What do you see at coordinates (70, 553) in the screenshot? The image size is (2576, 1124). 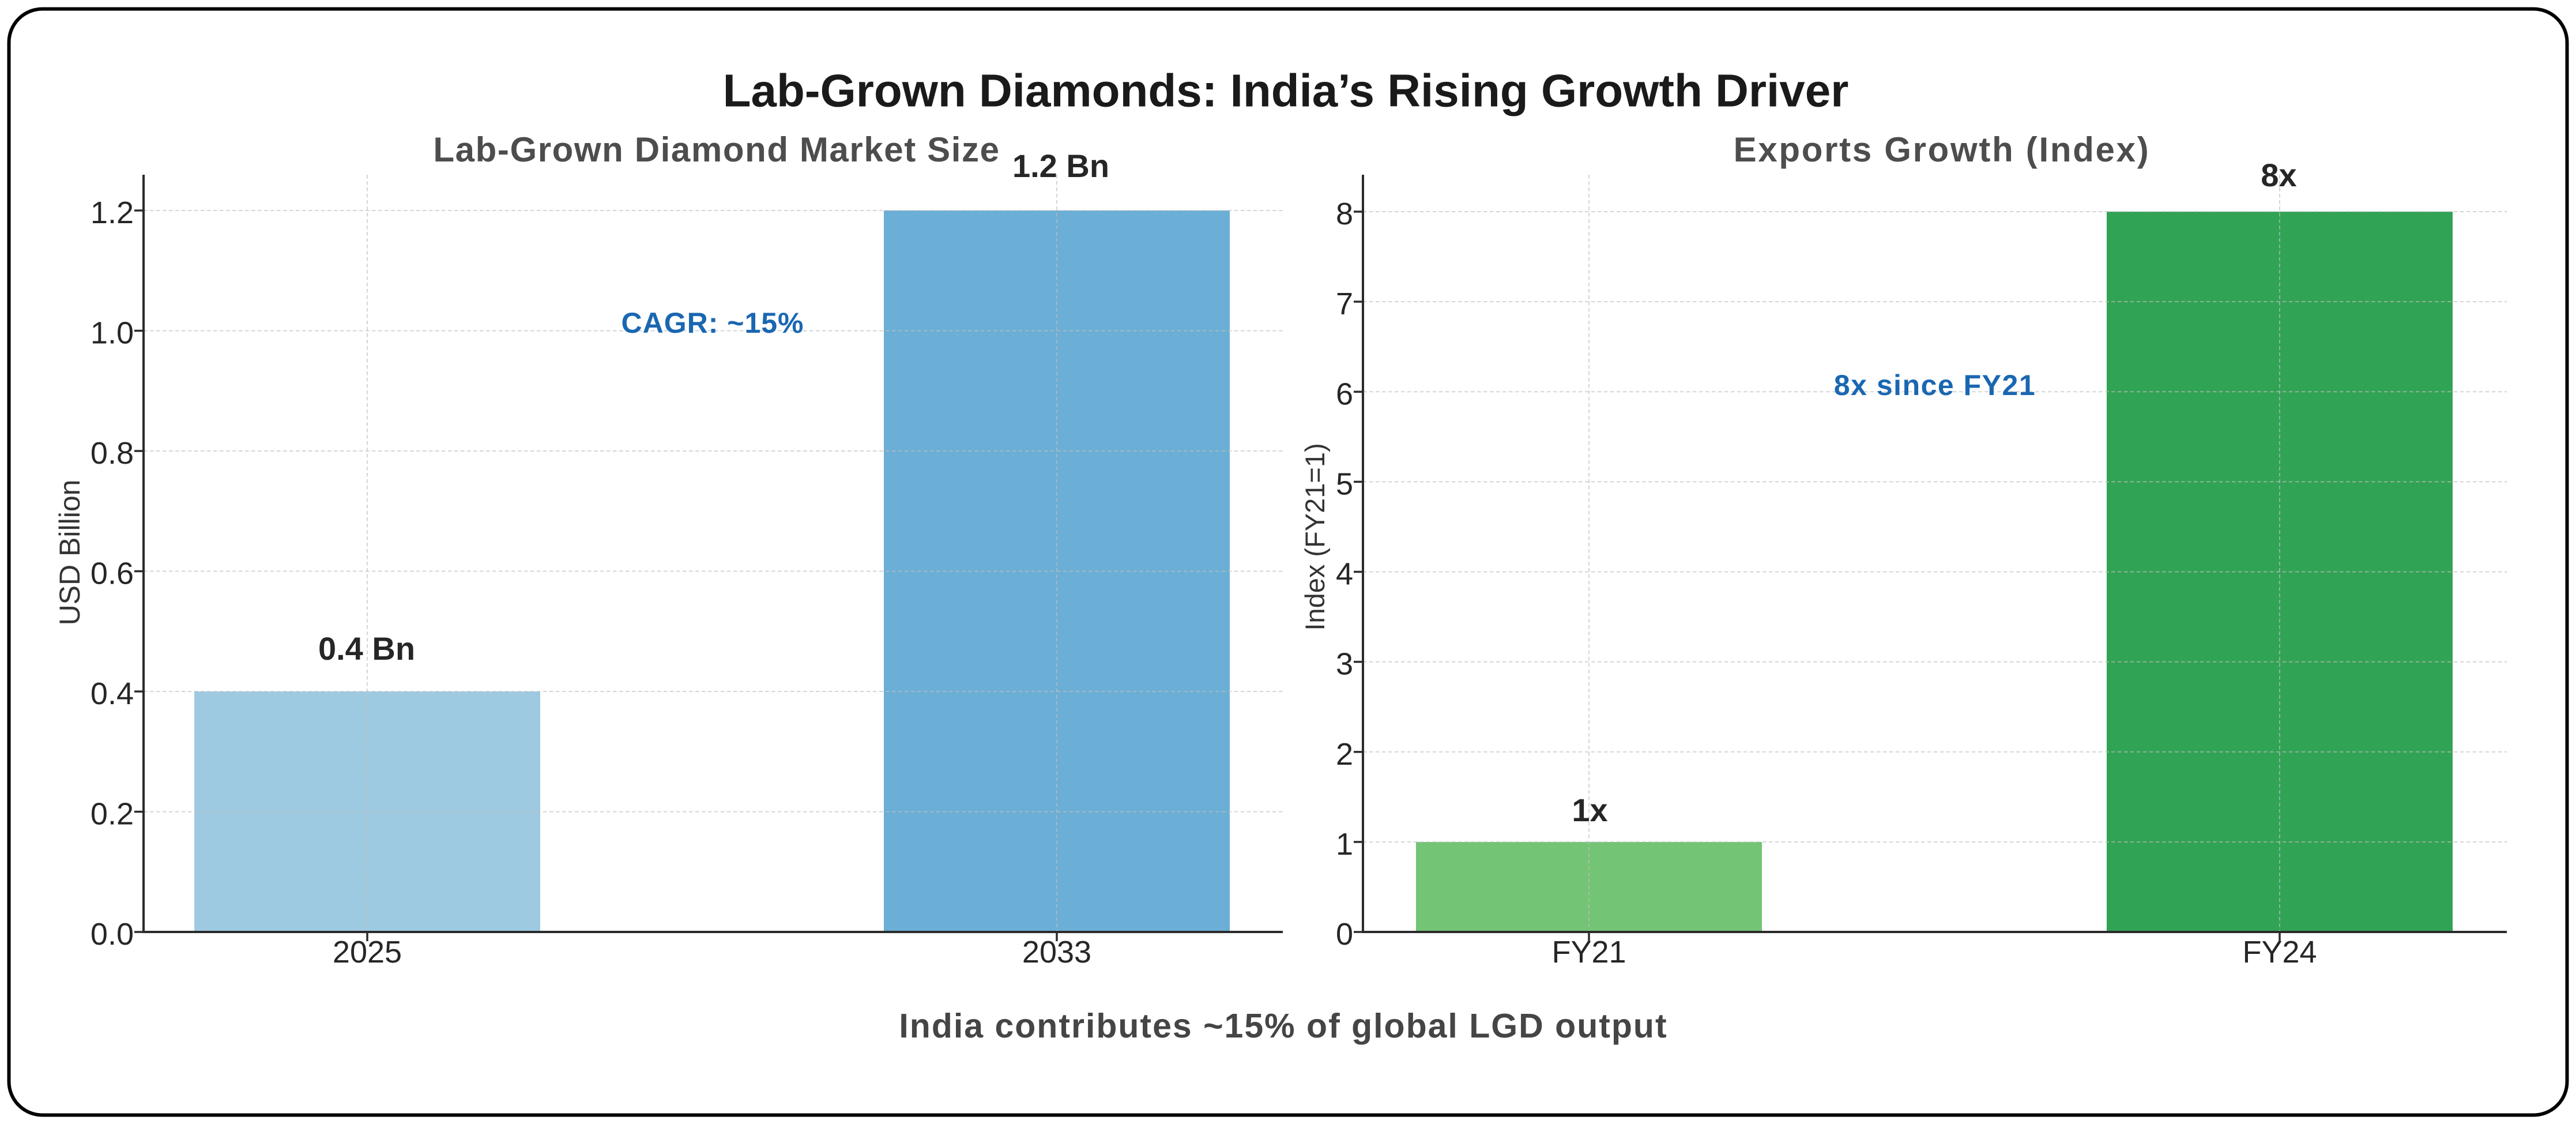 I see `svg-text: USD Billion` at bounding box center [70, 553].